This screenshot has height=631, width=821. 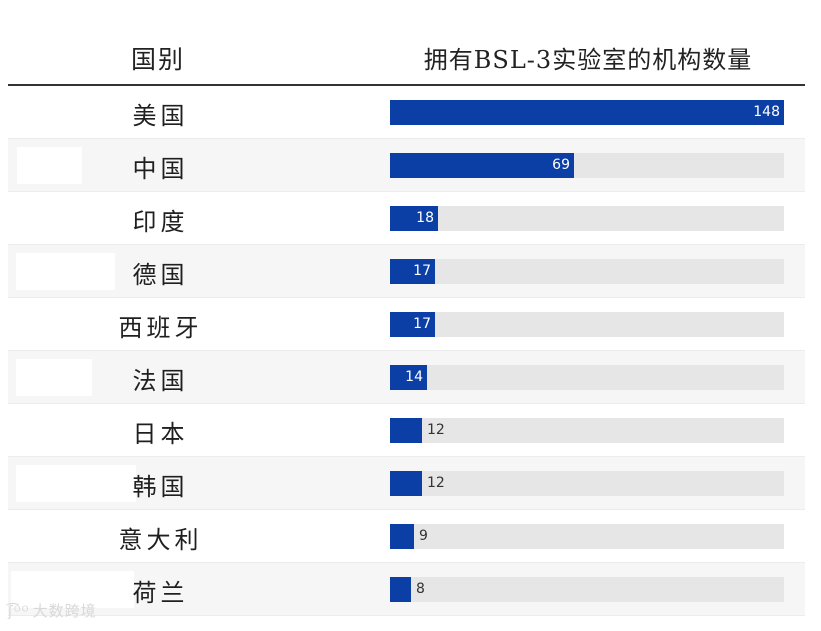 I want to click on value-label: 18, so click(x=425, y=218).